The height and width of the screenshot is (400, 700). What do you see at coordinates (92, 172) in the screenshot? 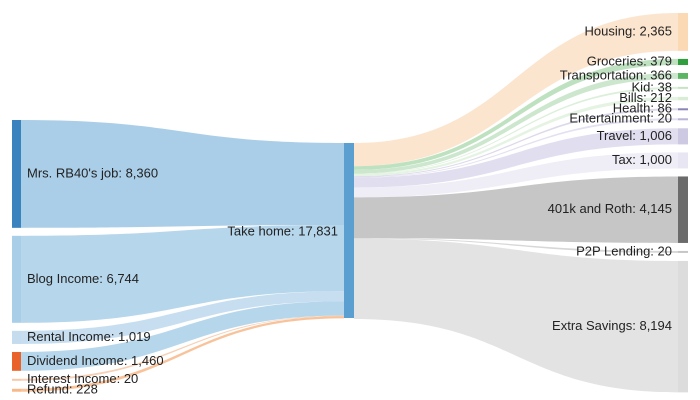
I see `label-mrs-rb40-s-job: Mrs. RB40's job: 8,360` at bounding box center [92, 172].